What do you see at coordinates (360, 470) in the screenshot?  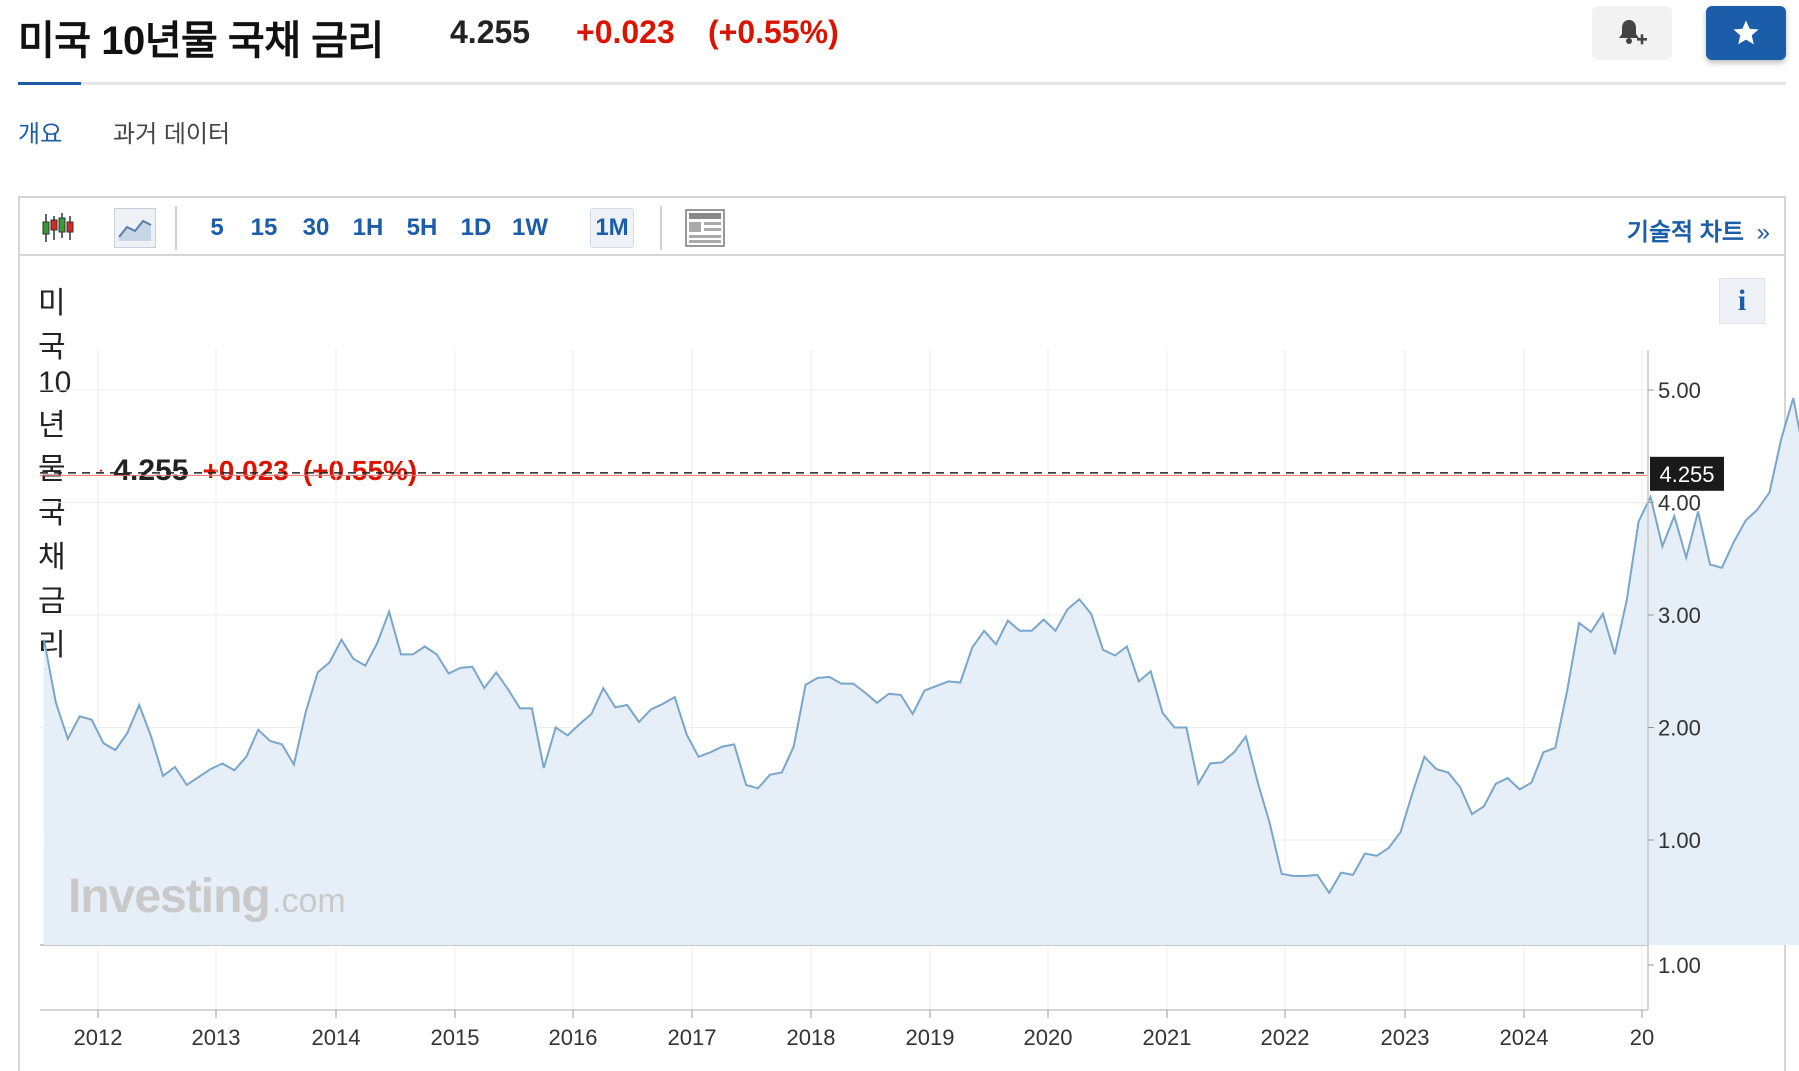 I see `chart-price-change-percent: (+0.55%)` at bounding box center [360, 470].